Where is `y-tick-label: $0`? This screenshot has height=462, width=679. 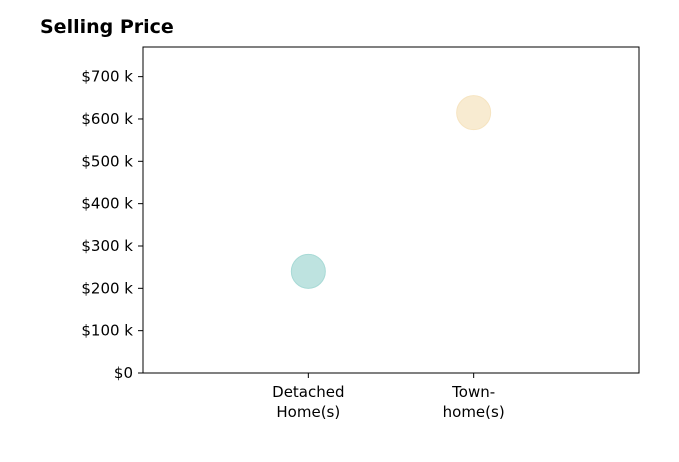 y-tick-label: $0 is located at coordinates (123, 373).